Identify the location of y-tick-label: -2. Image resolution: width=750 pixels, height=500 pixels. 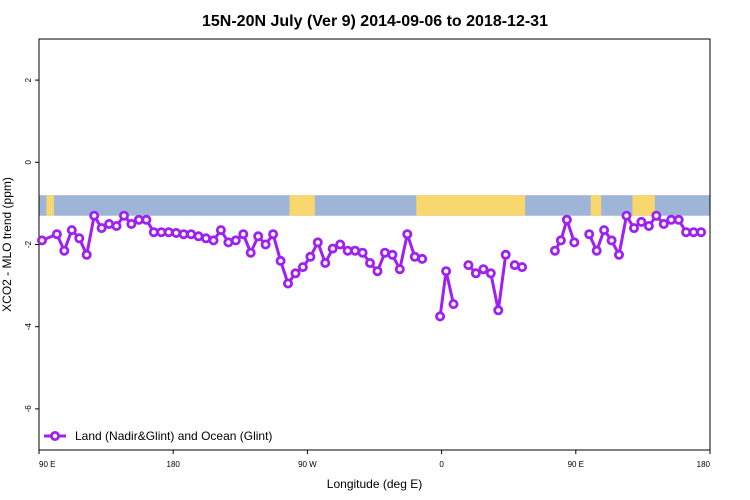
(28, 244).